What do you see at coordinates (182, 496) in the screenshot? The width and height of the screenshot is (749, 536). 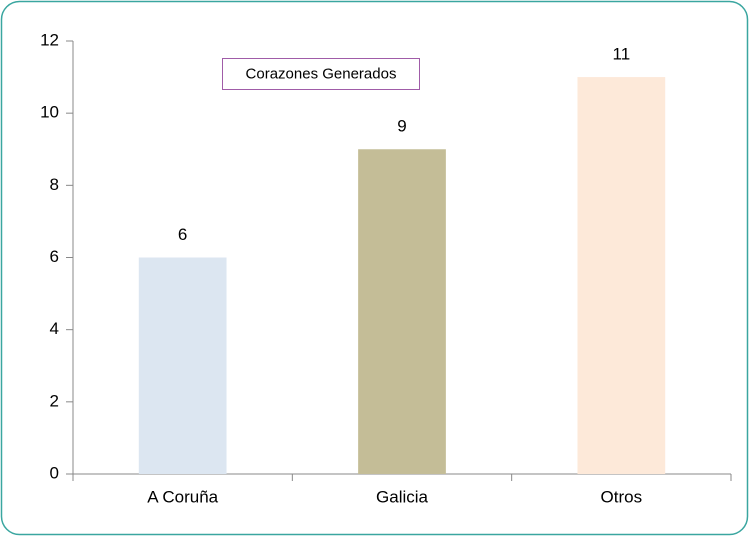 I see `x-tick-label: A Coruña` at bounding box center [182, 496].